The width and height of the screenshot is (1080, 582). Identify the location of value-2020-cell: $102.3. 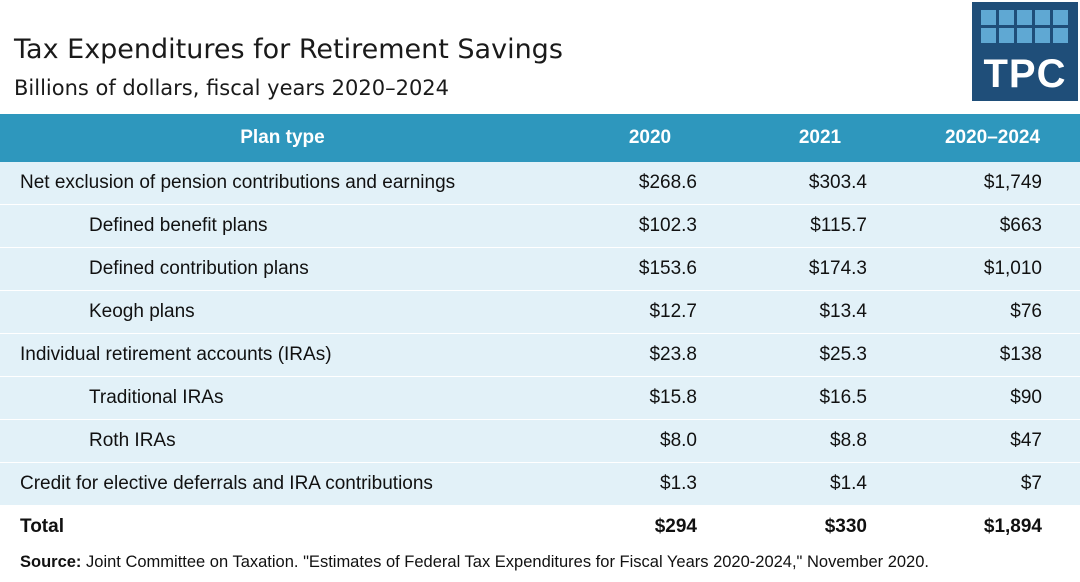
(650, 226).